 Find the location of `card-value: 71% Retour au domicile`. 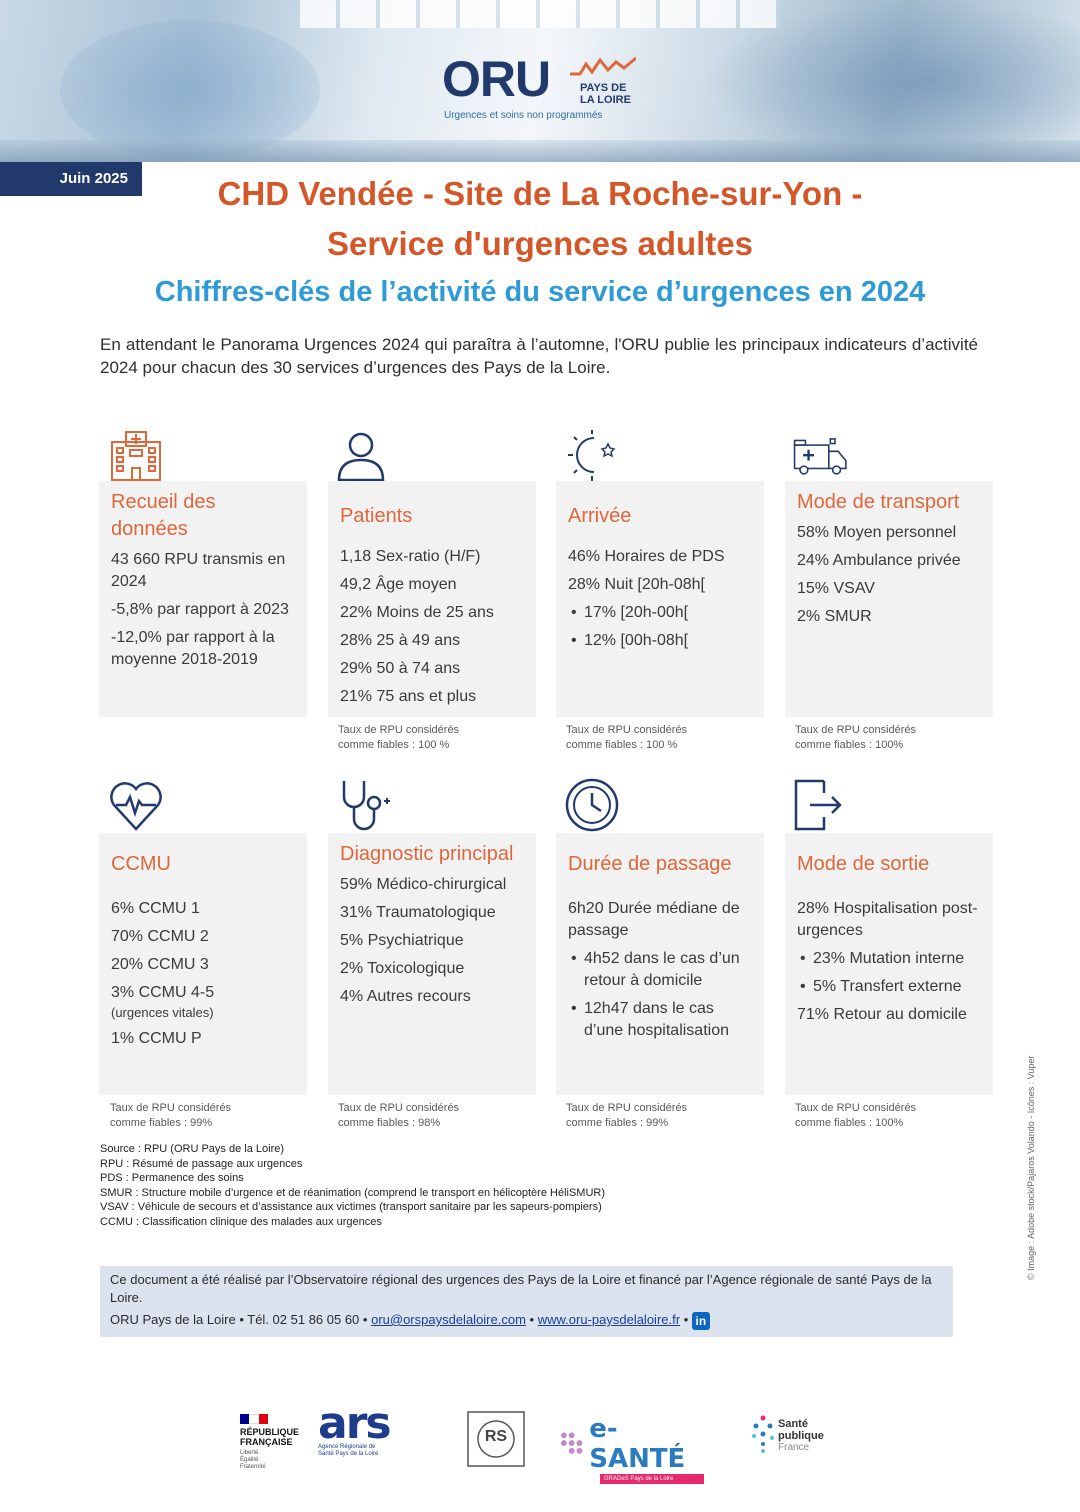

card-value: 71% Retour au domicile is located at coordinates (882, 1014).